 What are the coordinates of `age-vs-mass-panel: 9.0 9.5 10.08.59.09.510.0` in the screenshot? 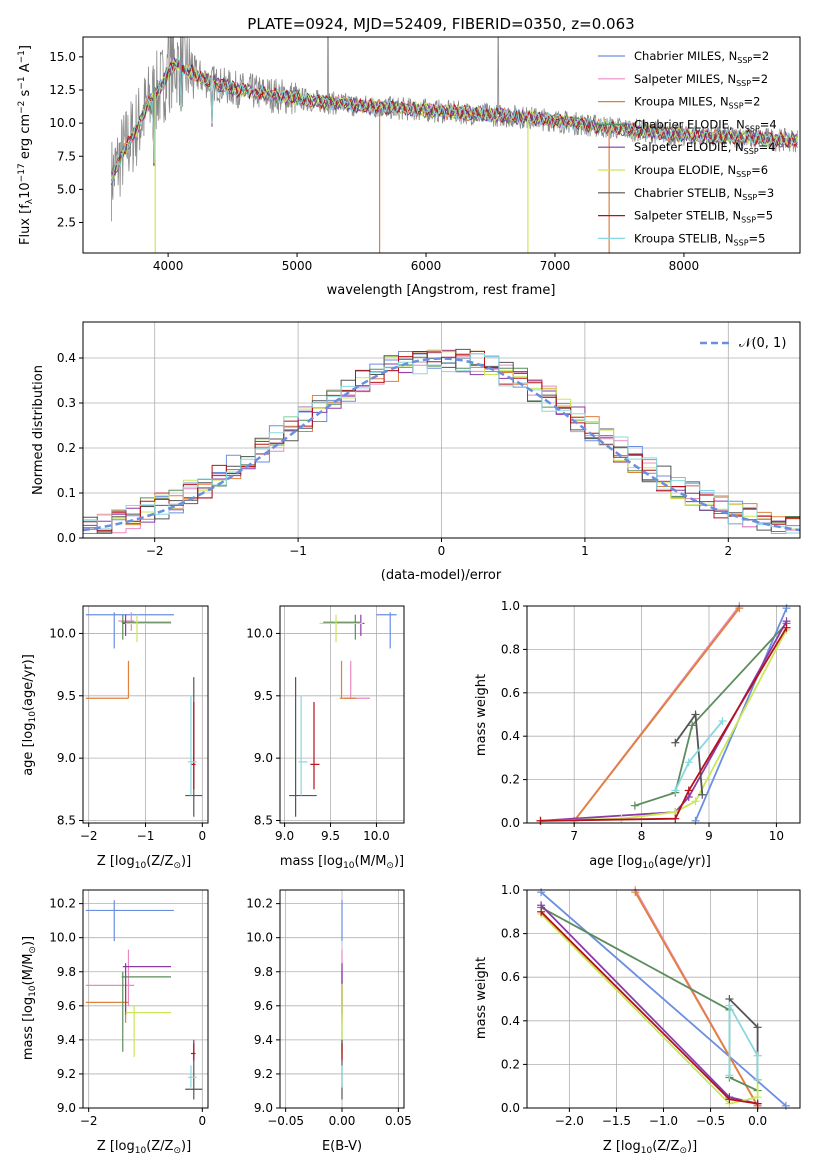 It's located at (325, 724).